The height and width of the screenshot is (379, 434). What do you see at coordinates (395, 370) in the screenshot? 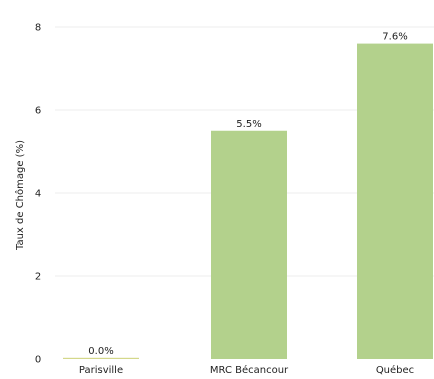
I see `x-tick-label: Québec` at bounding box center [395, 370].